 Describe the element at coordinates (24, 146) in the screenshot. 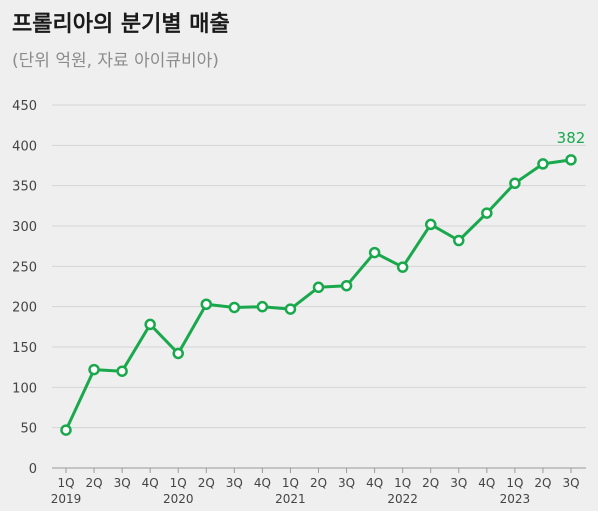

I see `y-tick-label: 400` at that location.